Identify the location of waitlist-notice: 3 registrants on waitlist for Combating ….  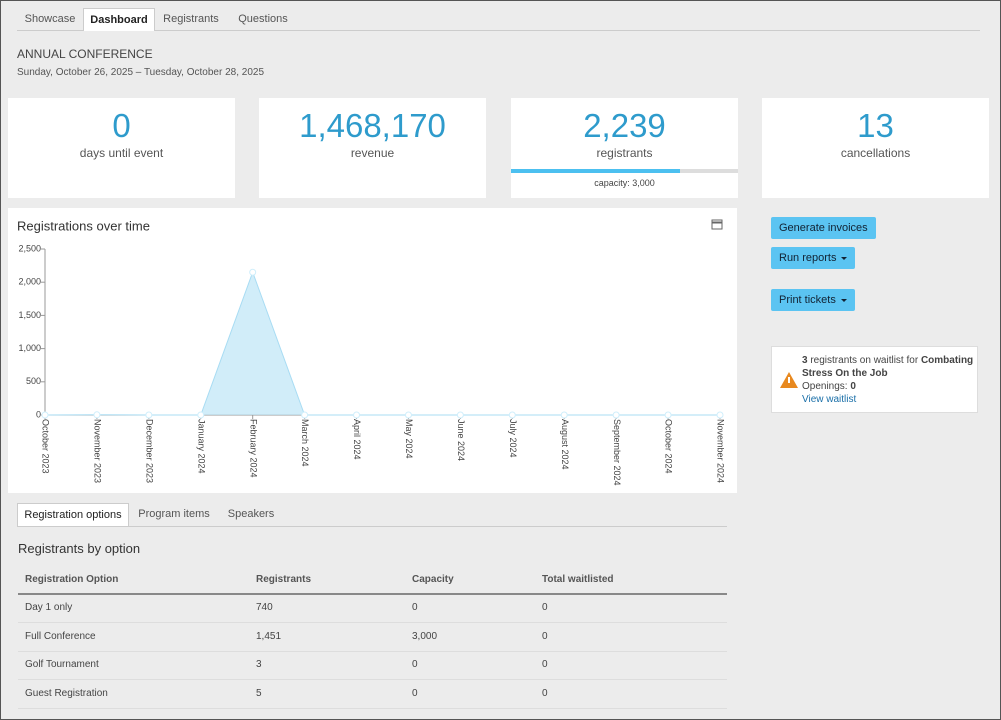
(874, 379).